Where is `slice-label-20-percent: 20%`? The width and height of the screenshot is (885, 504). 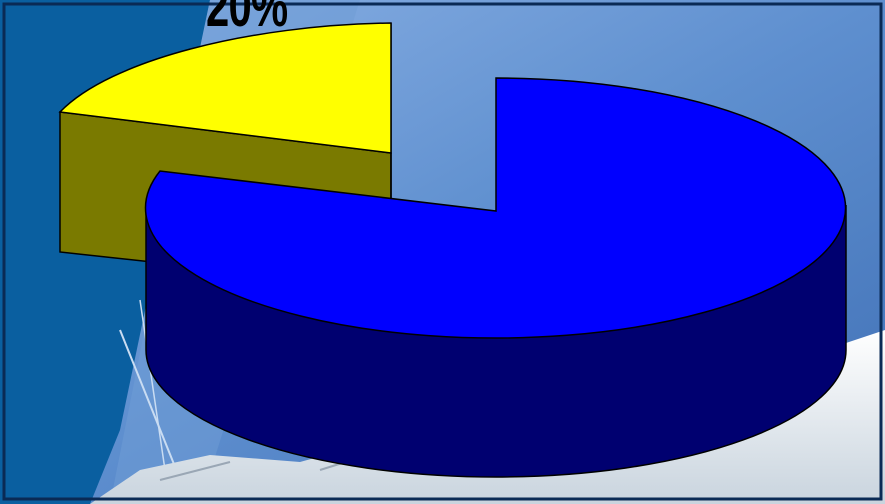 slice-label-20-percent: 20% is located at coordinates (247, 19).